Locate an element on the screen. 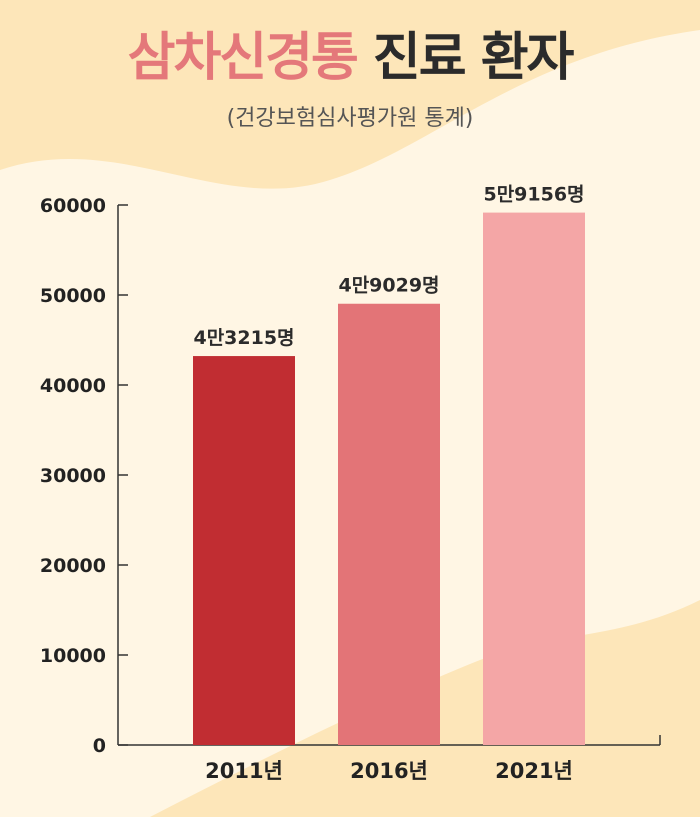 The image size is (700, 817). y-tick-label: 50000 is located at coordinates (73, 296).